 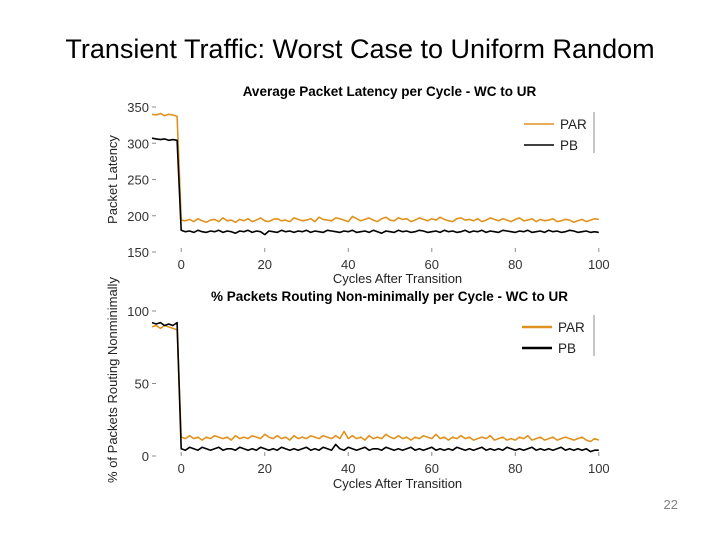 What do you see at coordinates (145, 456) in the screenshot?
I see `y-tick-label: 0` at bounding box center [145, 456].